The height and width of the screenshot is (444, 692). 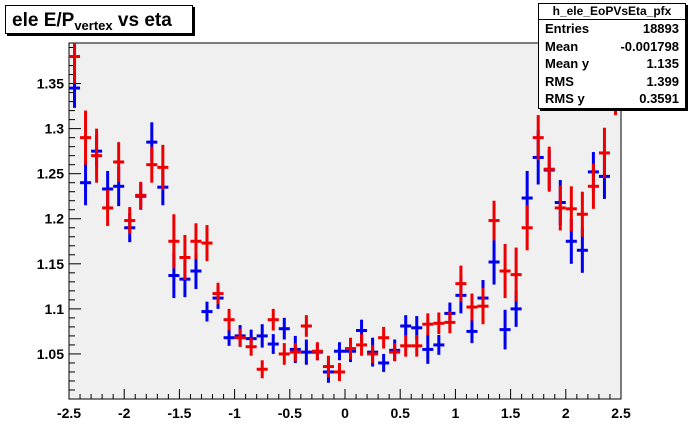 What do you see at coordinates (565, 98) in the screenshot?
I see `stats-key: RMS y` at bounding box center [565, 98].